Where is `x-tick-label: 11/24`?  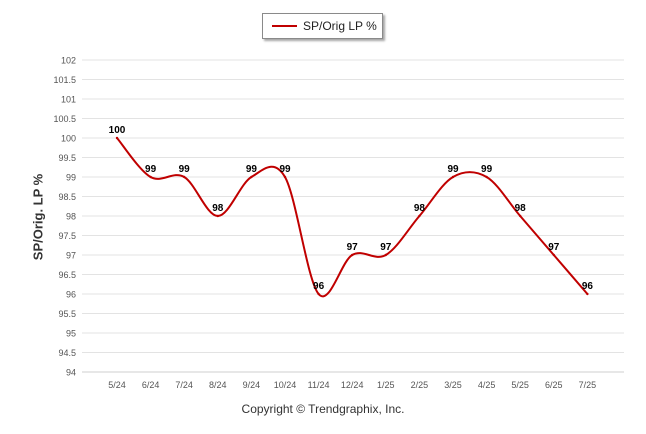 x-tick-label: 11/24 is located at coordinates (319, 385).